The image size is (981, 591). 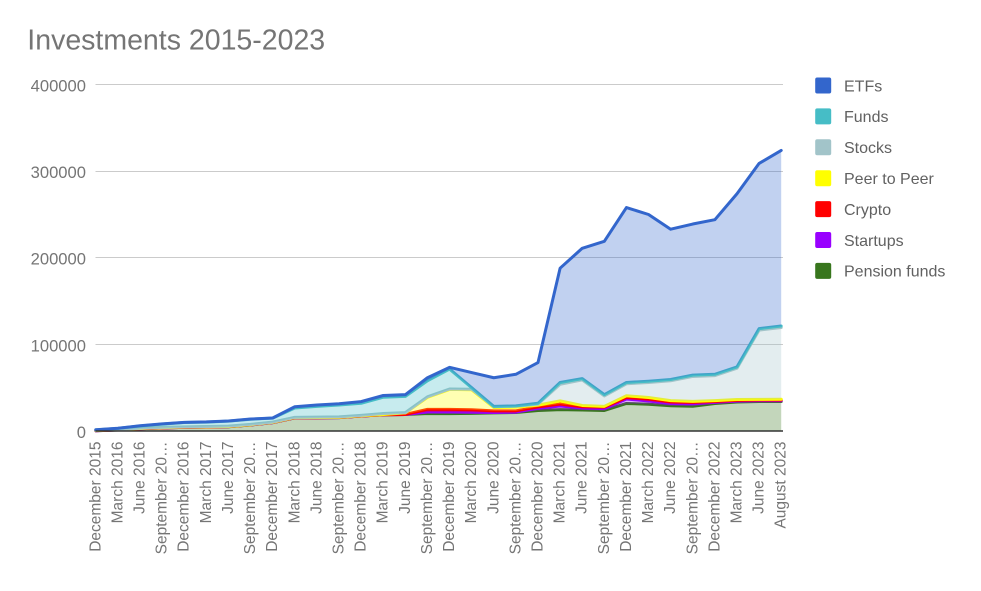 What do you see at coordinates (736, 483) in the screenshot?
I see `svg-text: March 2023` at bounding box center [736, 483].